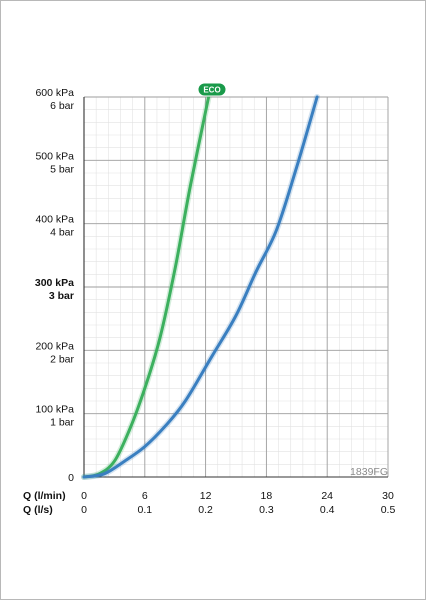 The width and height of the screenshot is (426, 601). Describe the element at coordinates (54, 346) in the screenshot. I see `y-tick-label-kpa: 200 kPa` at that location.